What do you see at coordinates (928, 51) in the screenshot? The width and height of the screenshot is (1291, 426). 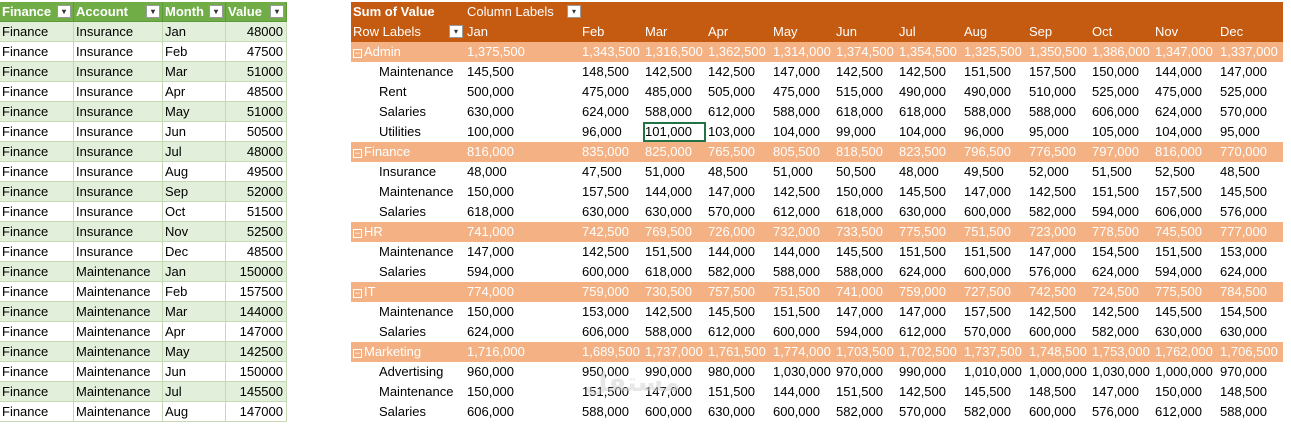 I see `pivot-value-cell: 1,354,500` at bounding box center [928, 51].